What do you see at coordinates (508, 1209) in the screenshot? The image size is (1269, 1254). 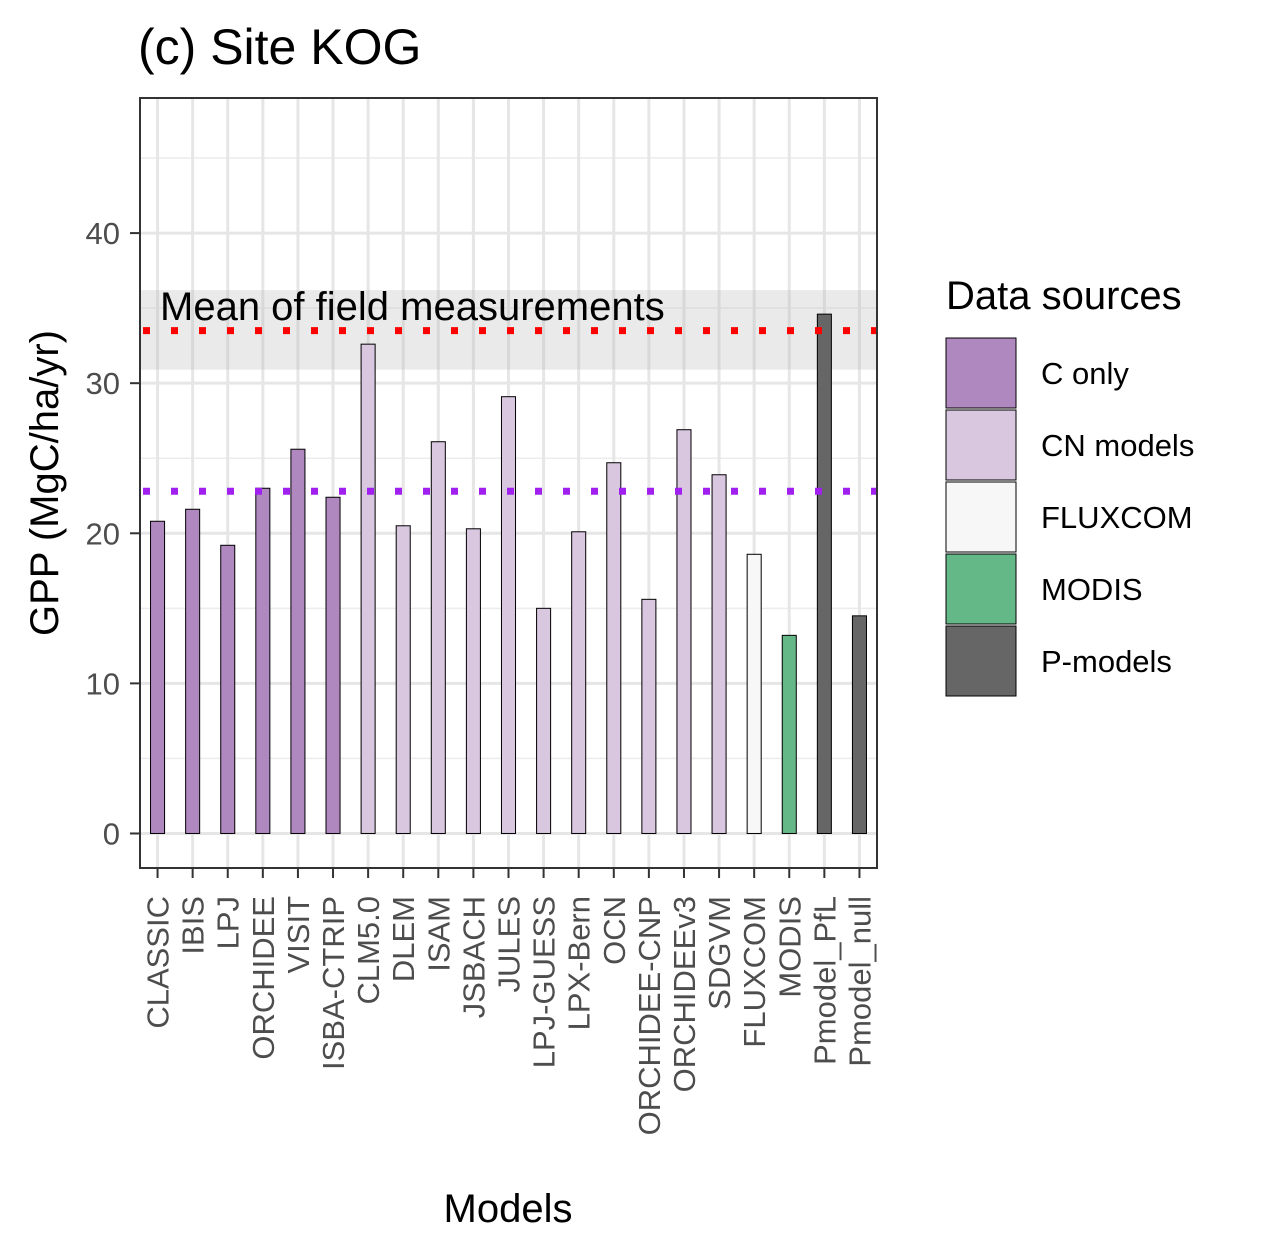 I see `x-axis-title: Models` at bounding box center [508, 1209].